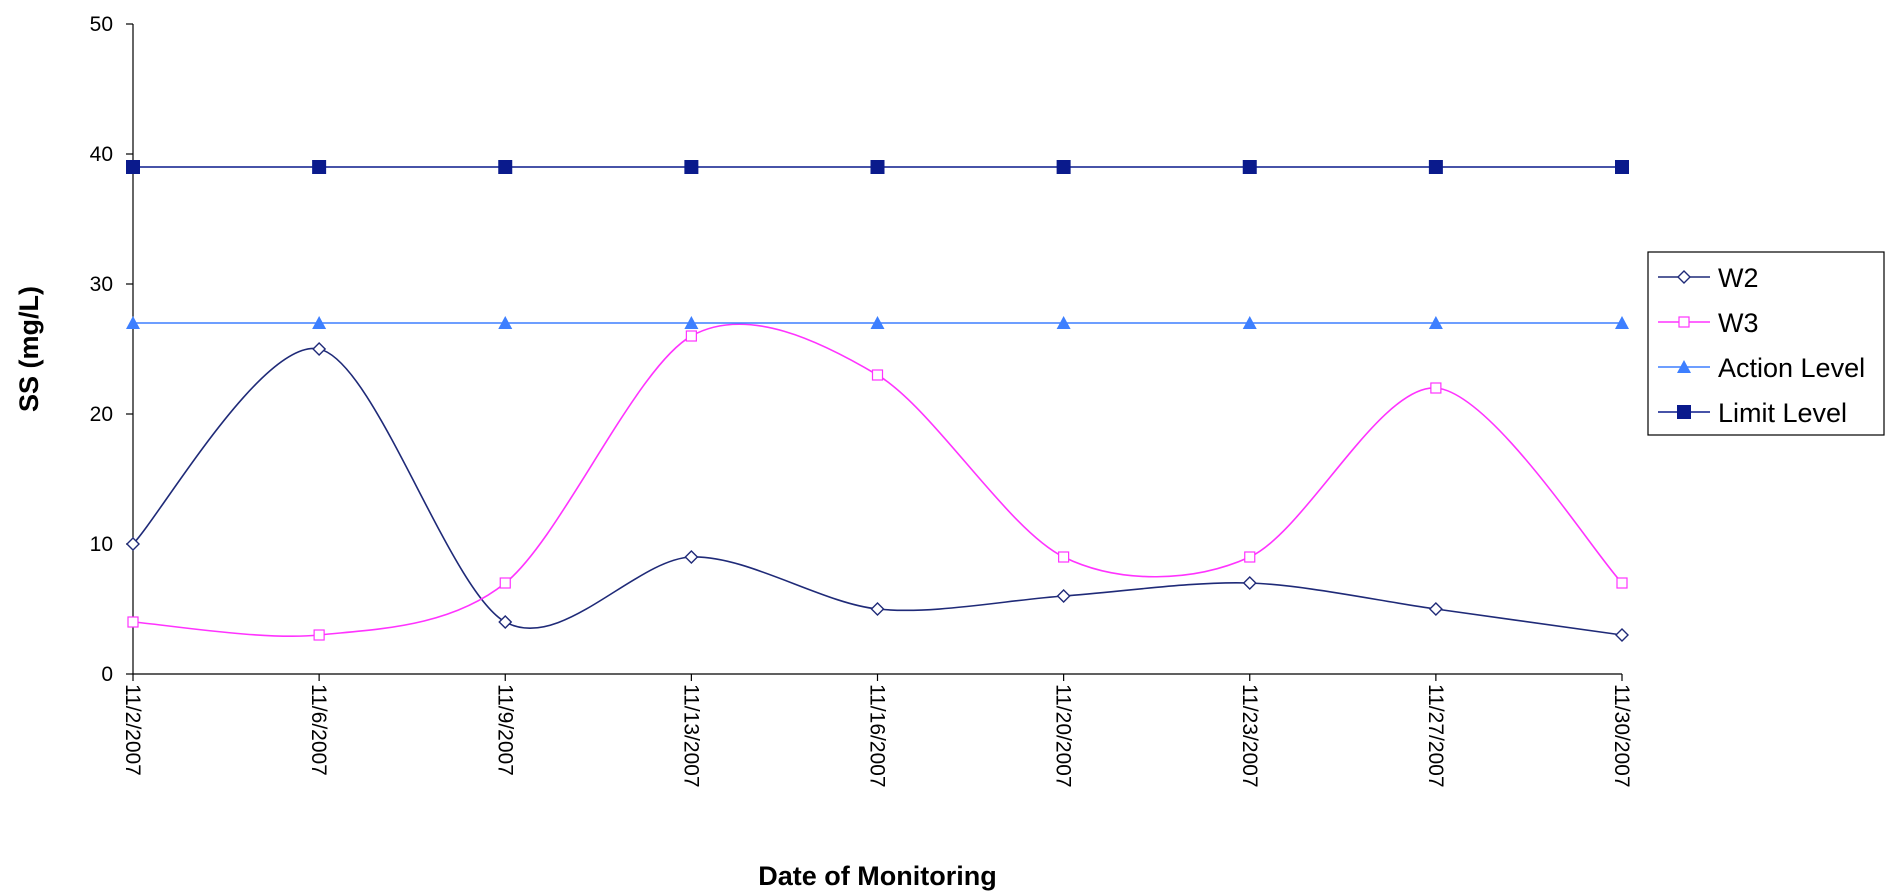  I want to click on legend: W2 W3 Action Level Limit Level, so click(1766, 343).